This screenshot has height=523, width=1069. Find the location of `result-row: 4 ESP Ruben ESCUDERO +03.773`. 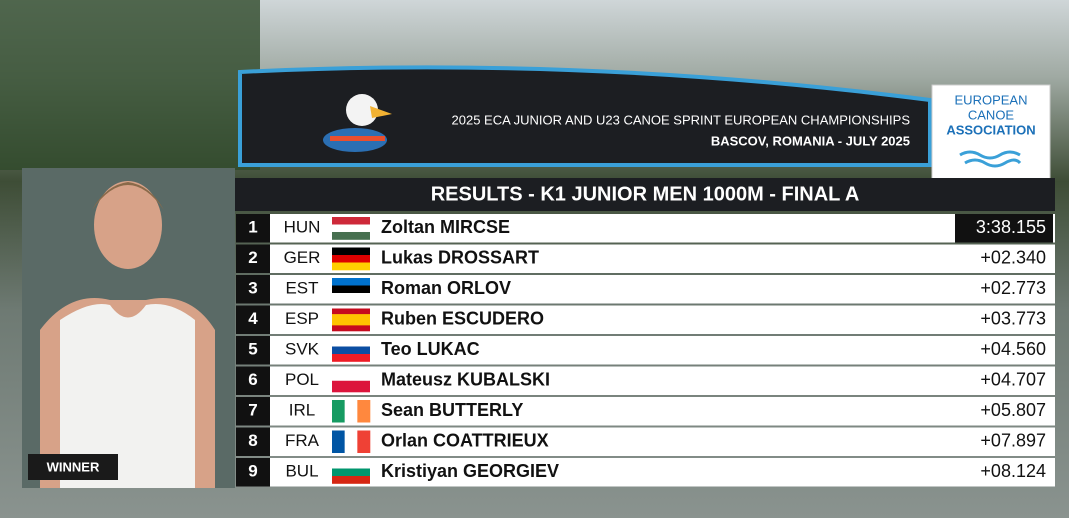

result-row: 4 ESP Ruben ESCUDERO +03.773 is located at coordinates (645, 319).